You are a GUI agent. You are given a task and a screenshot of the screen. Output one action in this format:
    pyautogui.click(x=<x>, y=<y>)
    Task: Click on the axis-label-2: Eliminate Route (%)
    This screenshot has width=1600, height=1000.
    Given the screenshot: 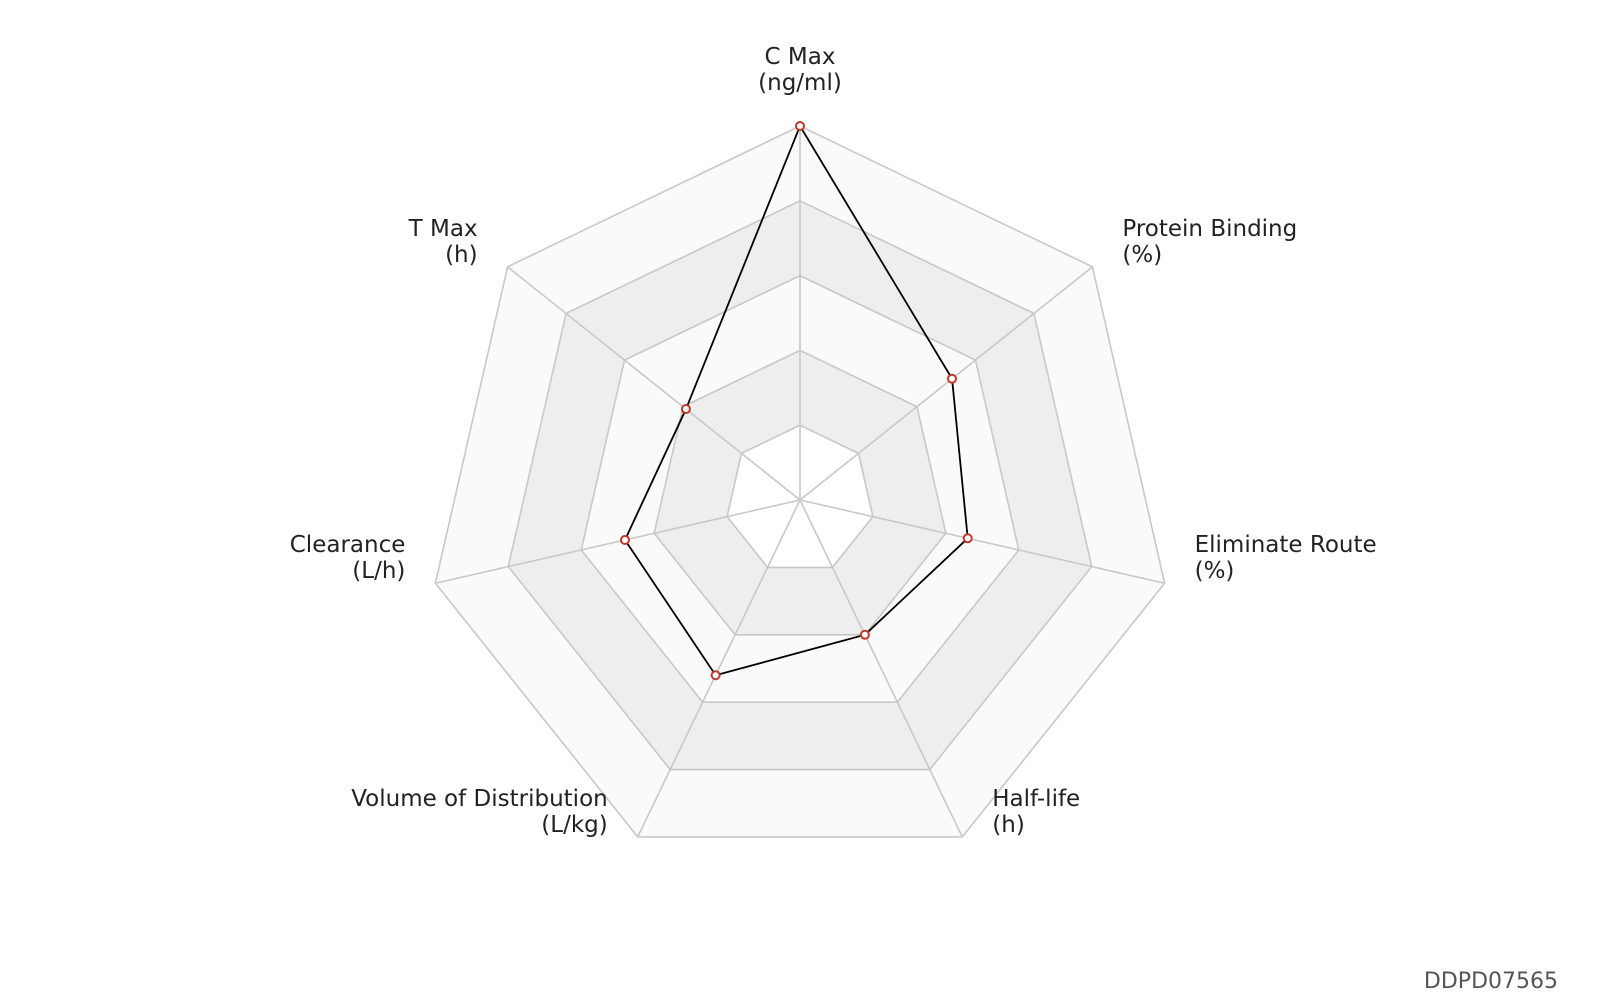 What is the action you would take?
    pyautogui.click(x=1286, y=558)
    